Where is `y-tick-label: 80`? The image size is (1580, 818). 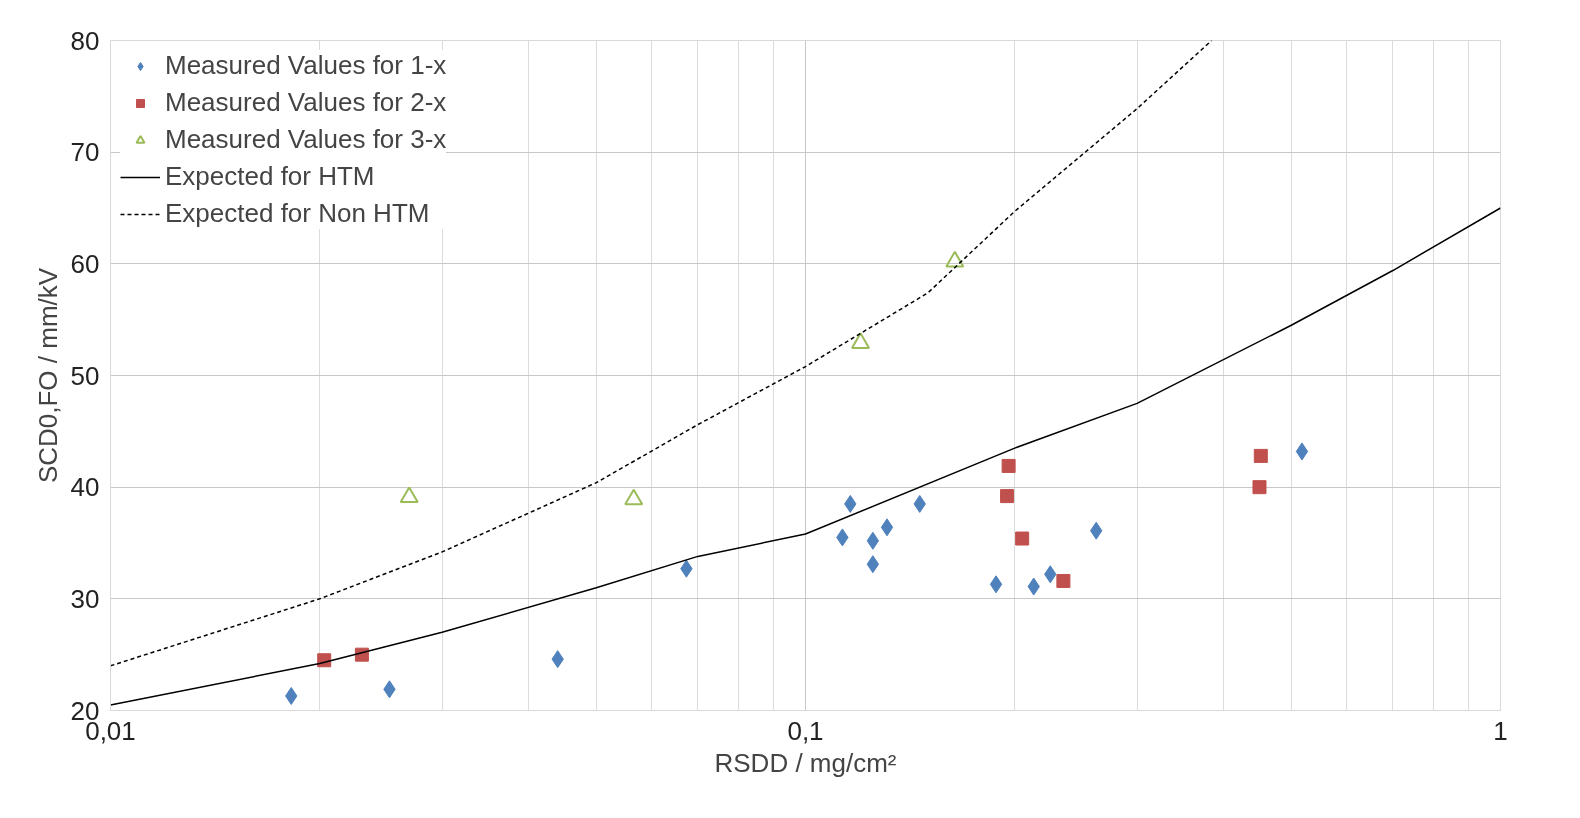
y-tick-label: 80 is located at coordinates (85, 40).